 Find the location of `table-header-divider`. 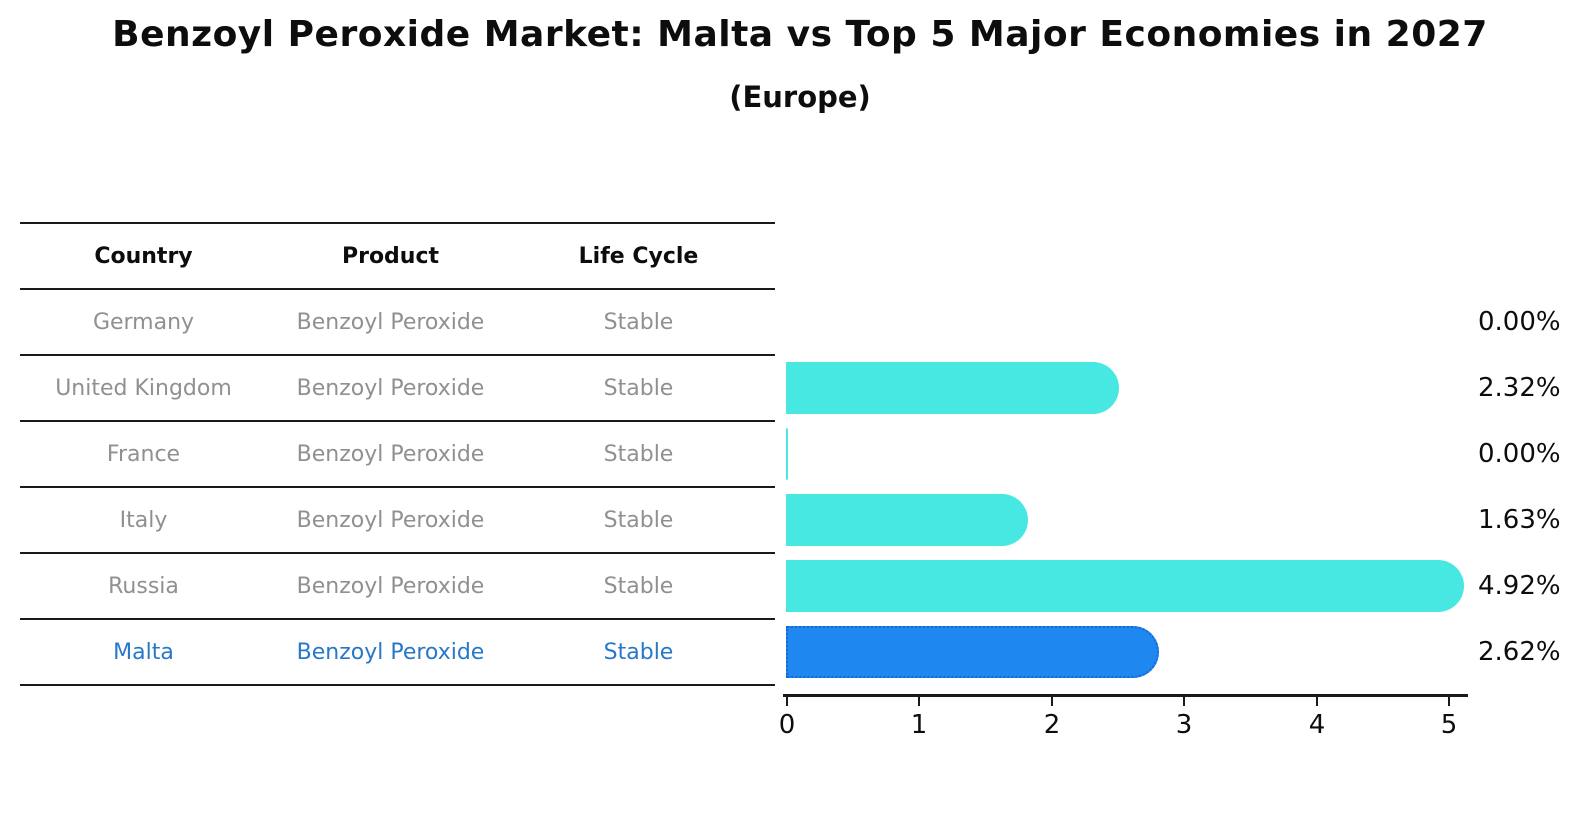

table-header-divider is located at coordinates (397, 289).